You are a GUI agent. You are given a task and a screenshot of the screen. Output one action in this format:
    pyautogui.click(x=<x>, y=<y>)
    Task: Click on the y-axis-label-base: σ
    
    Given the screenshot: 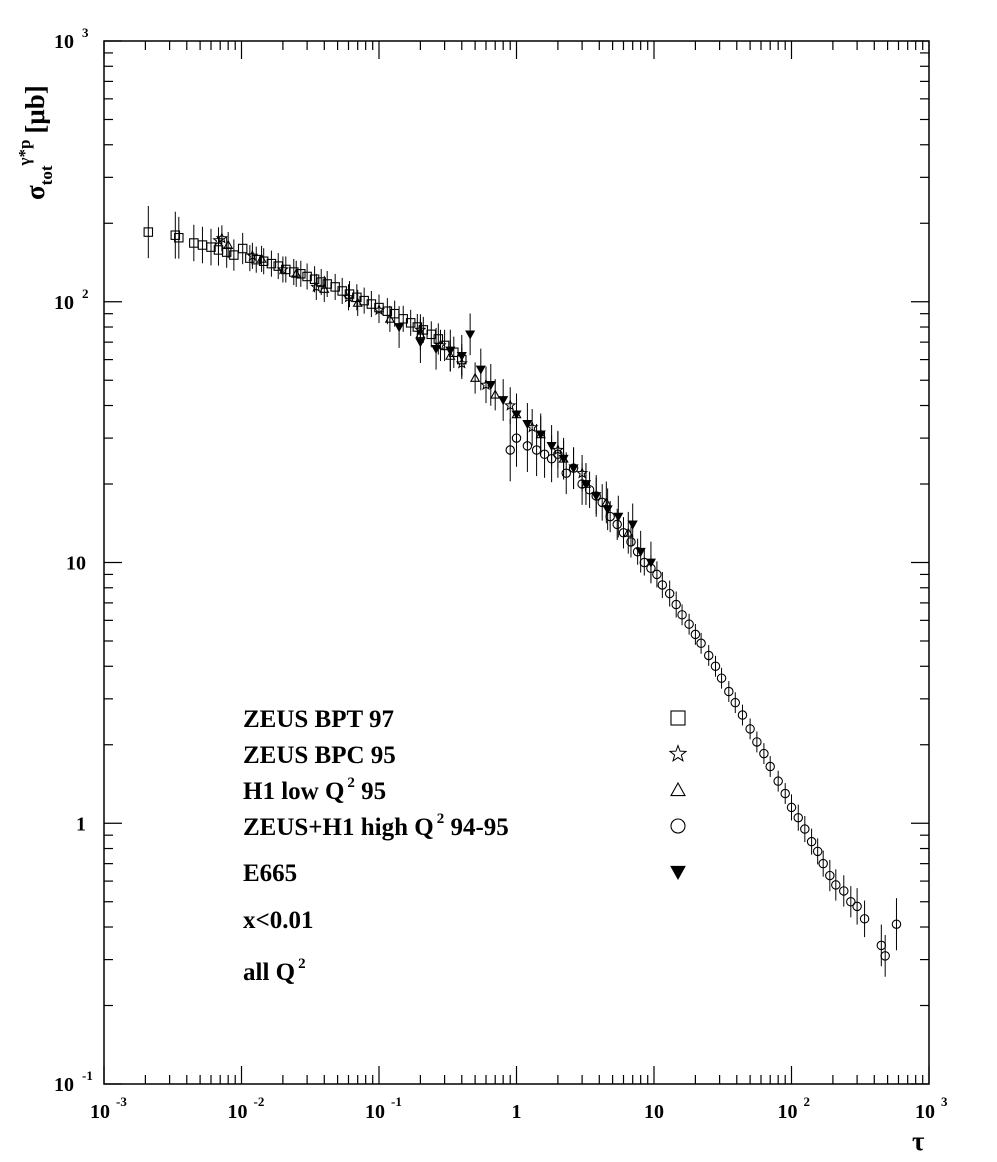 What is the action you would take?
    pyautogui.click(x=35, y=192)
    